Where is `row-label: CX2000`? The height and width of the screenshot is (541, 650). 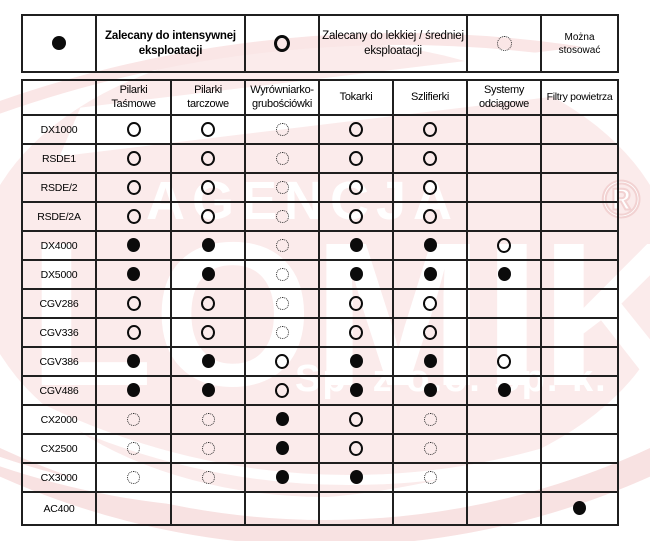
row-label: CX2000 is located at coordinates (59, 419).